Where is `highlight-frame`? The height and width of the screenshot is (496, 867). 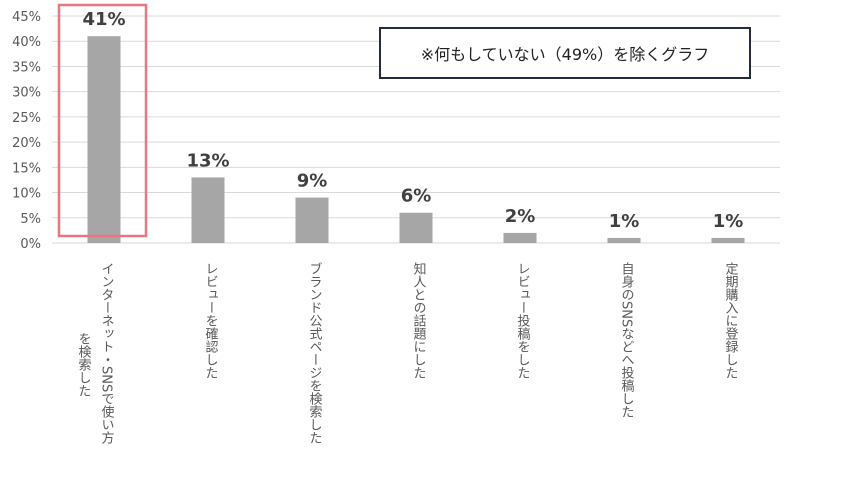
highlight-frame is located at coordinates (102, 120).